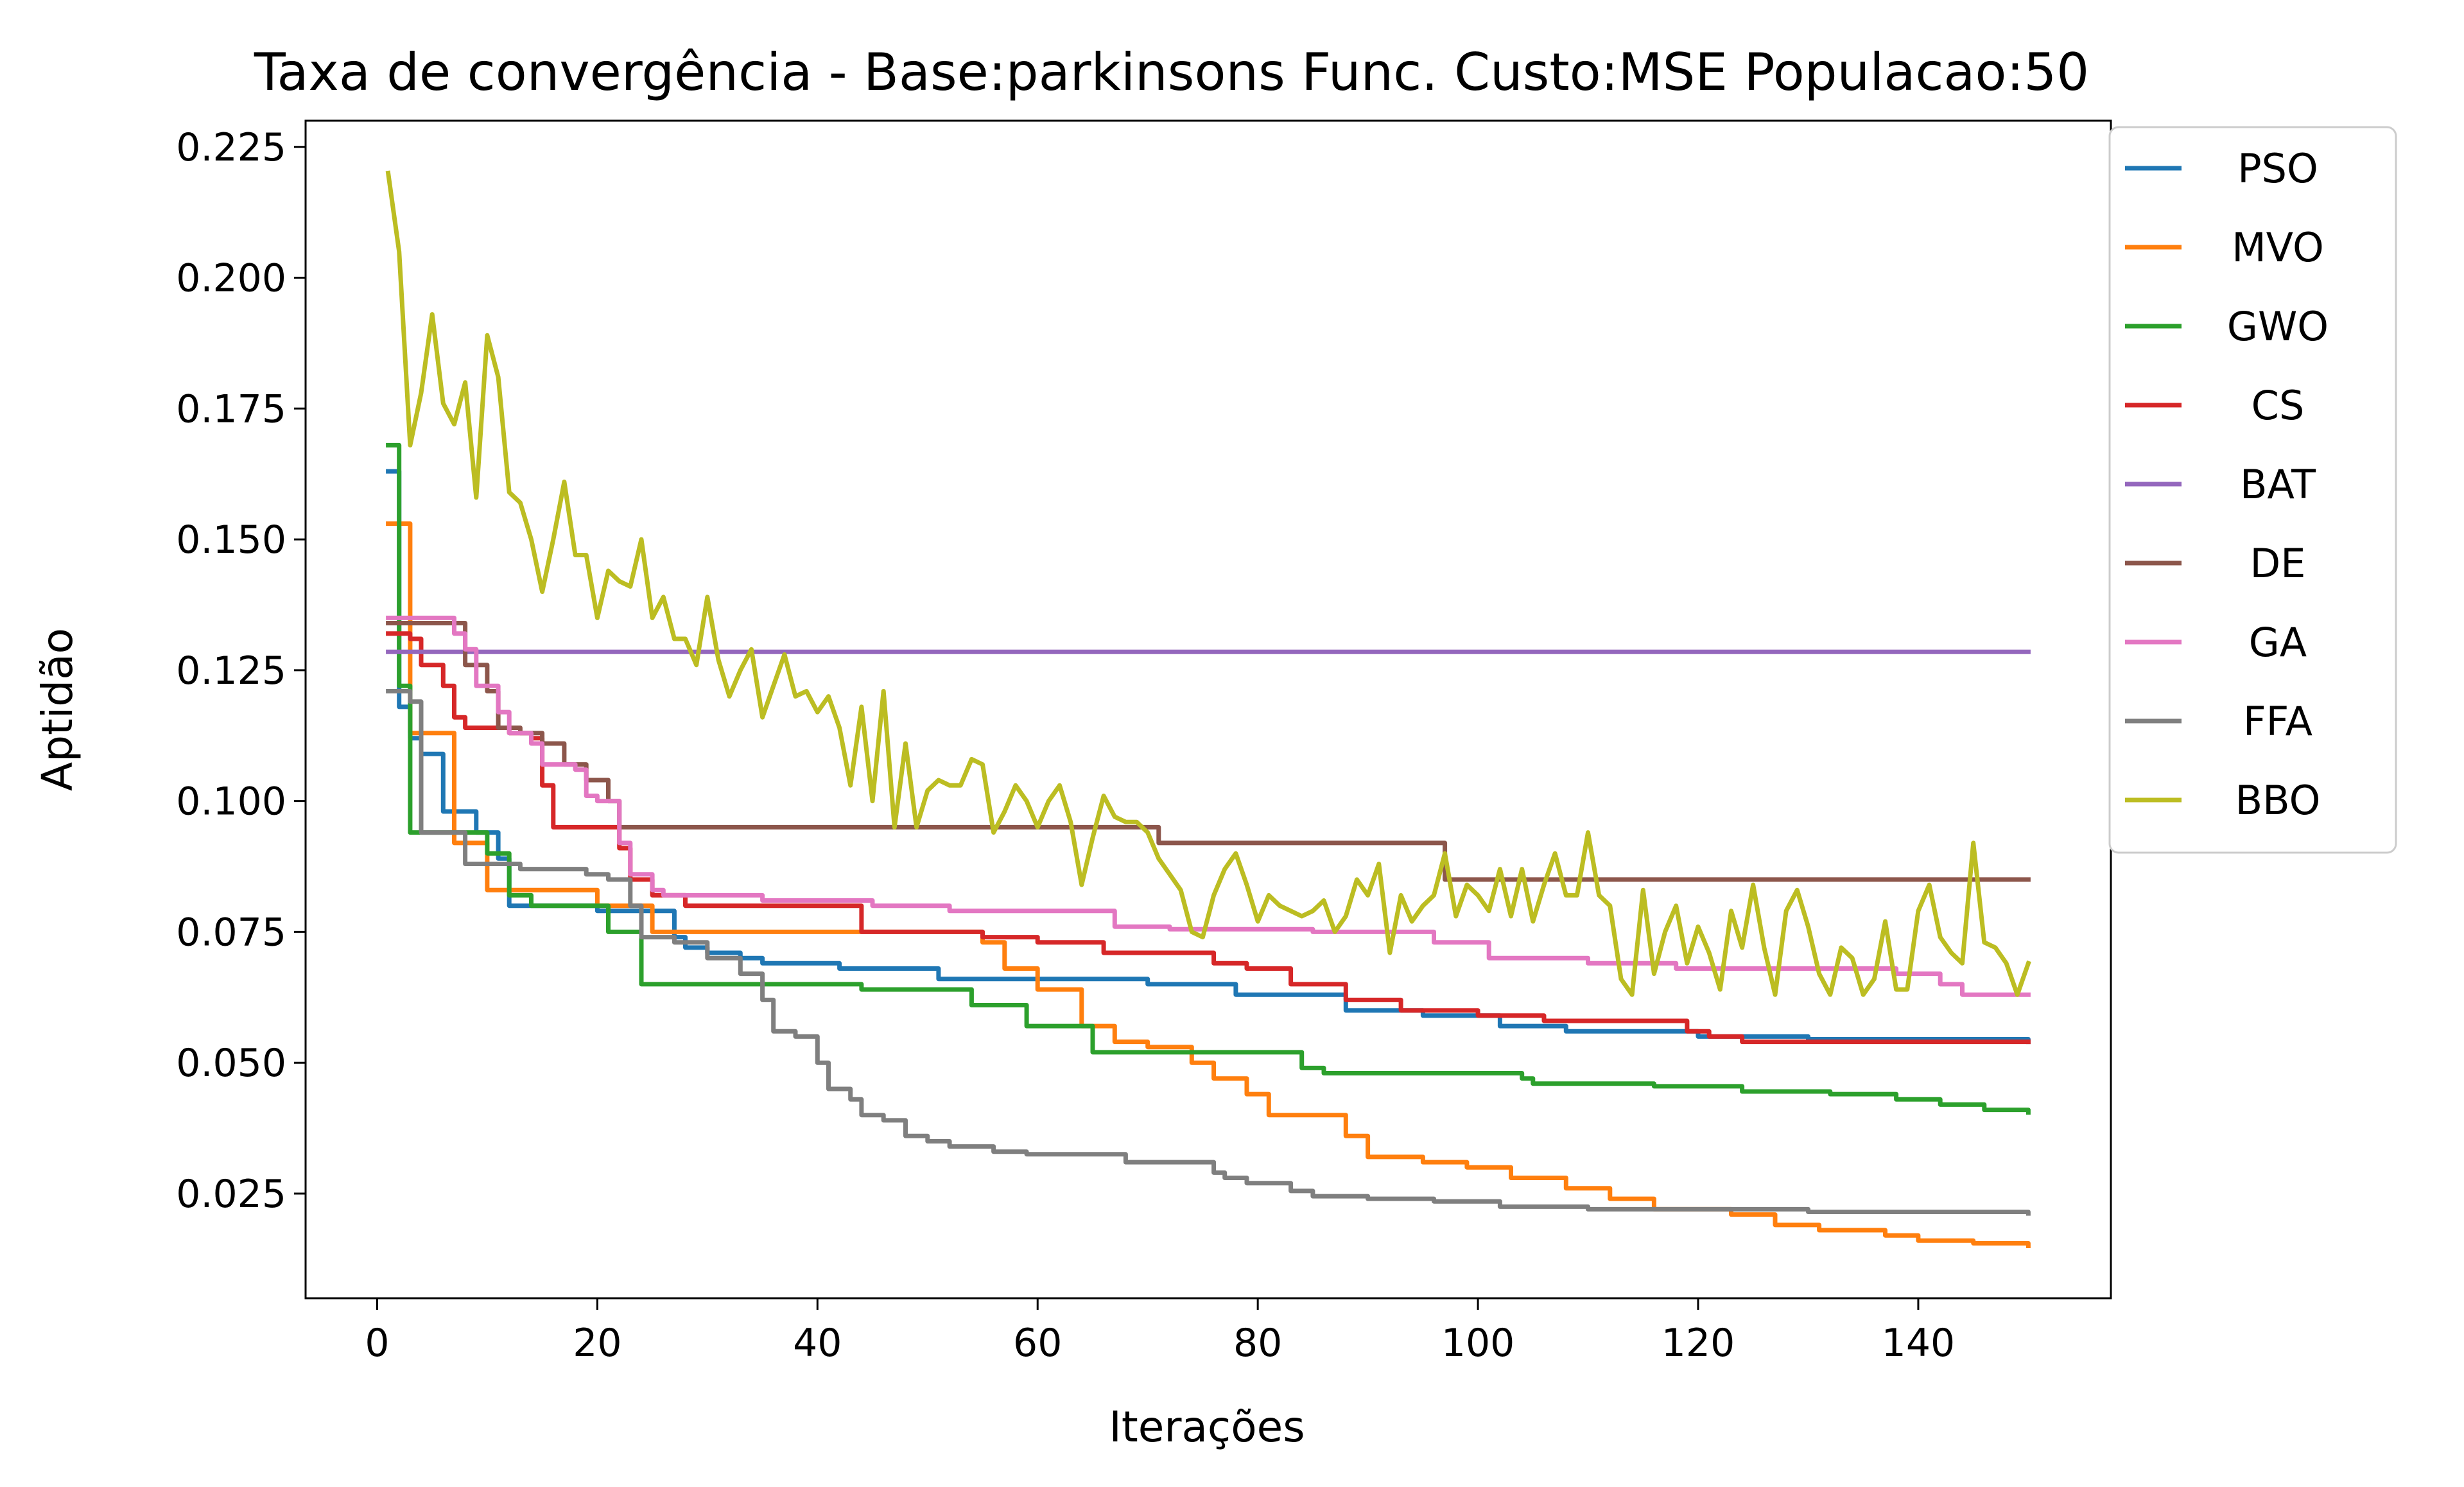 The height and width of the screenshot is (1487, 2464). I want to click on legend-label-pso: PSO, so click(2277, 168).